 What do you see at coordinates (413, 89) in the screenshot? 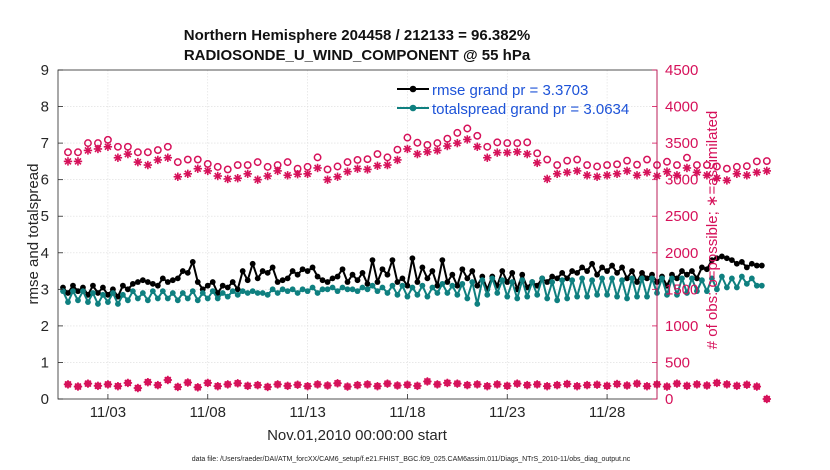
I see `legend-rmse-marker` at bounding box center [413, 89].